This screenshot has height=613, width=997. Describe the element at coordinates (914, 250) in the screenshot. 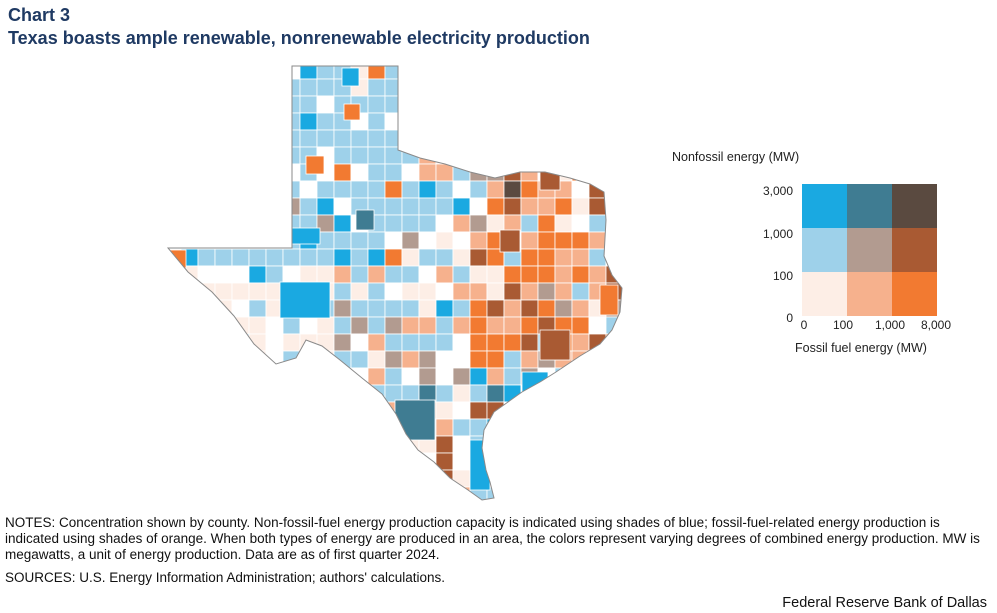

I see `legend-cell` at that location.